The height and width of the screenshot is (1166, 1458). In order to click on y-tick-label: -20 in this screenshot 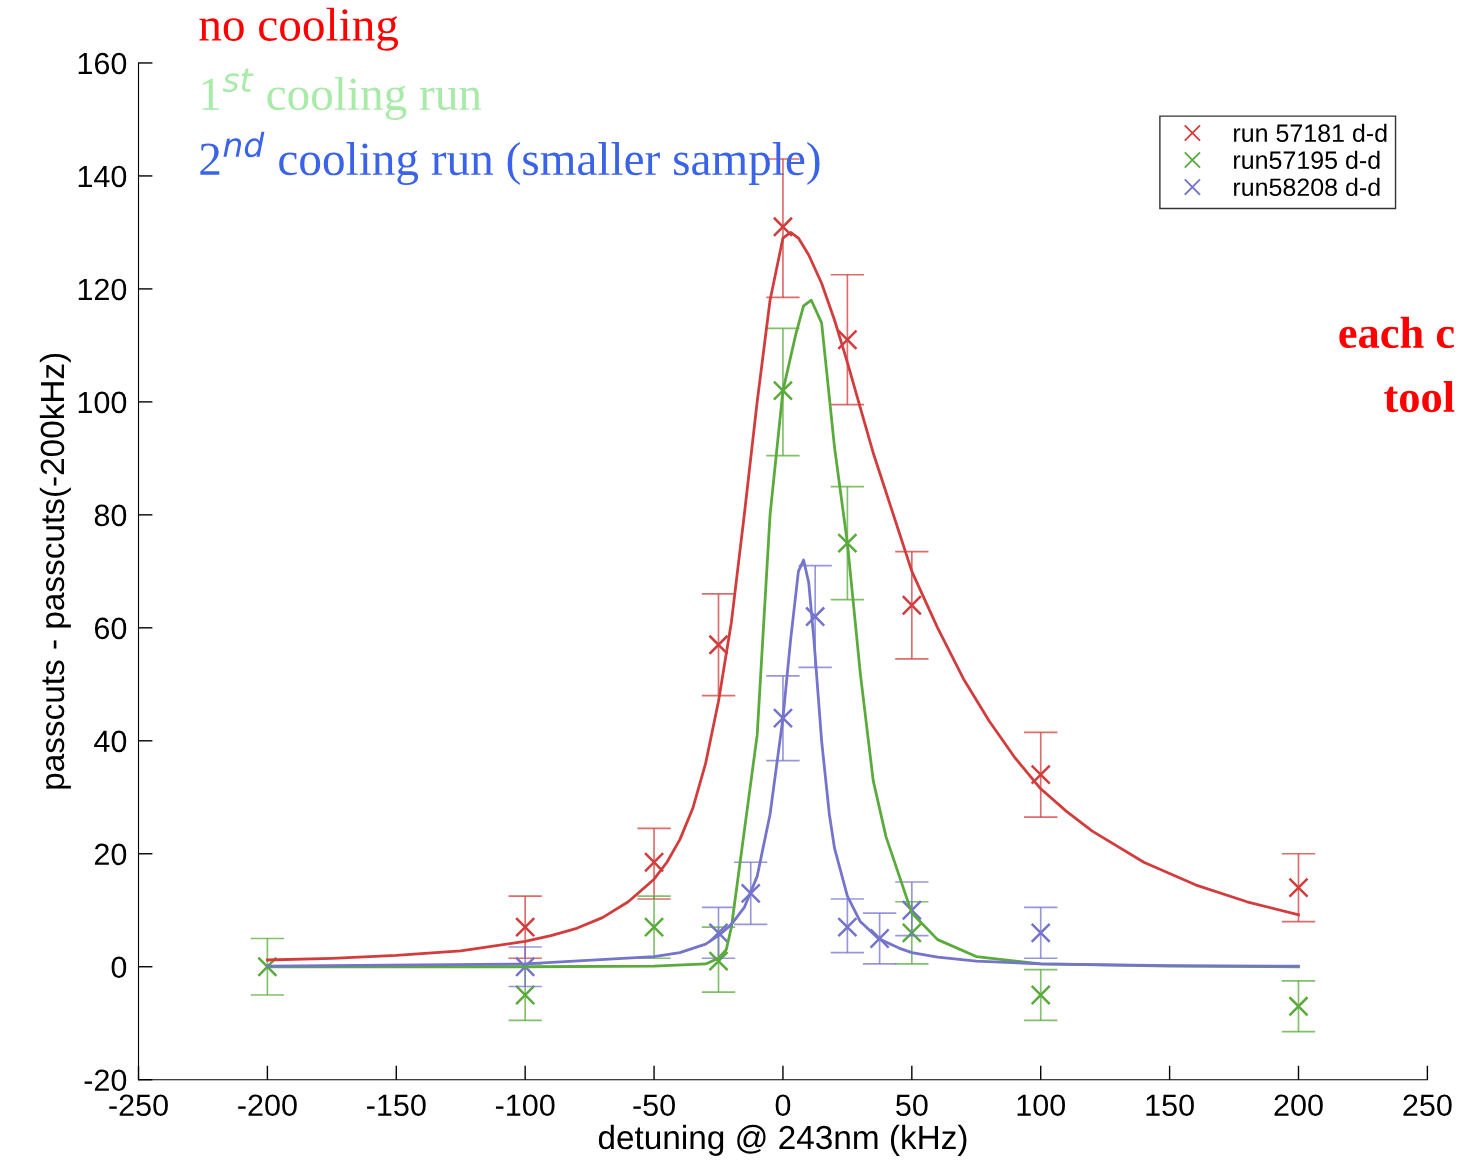, I will do `click(105, 1080)`.